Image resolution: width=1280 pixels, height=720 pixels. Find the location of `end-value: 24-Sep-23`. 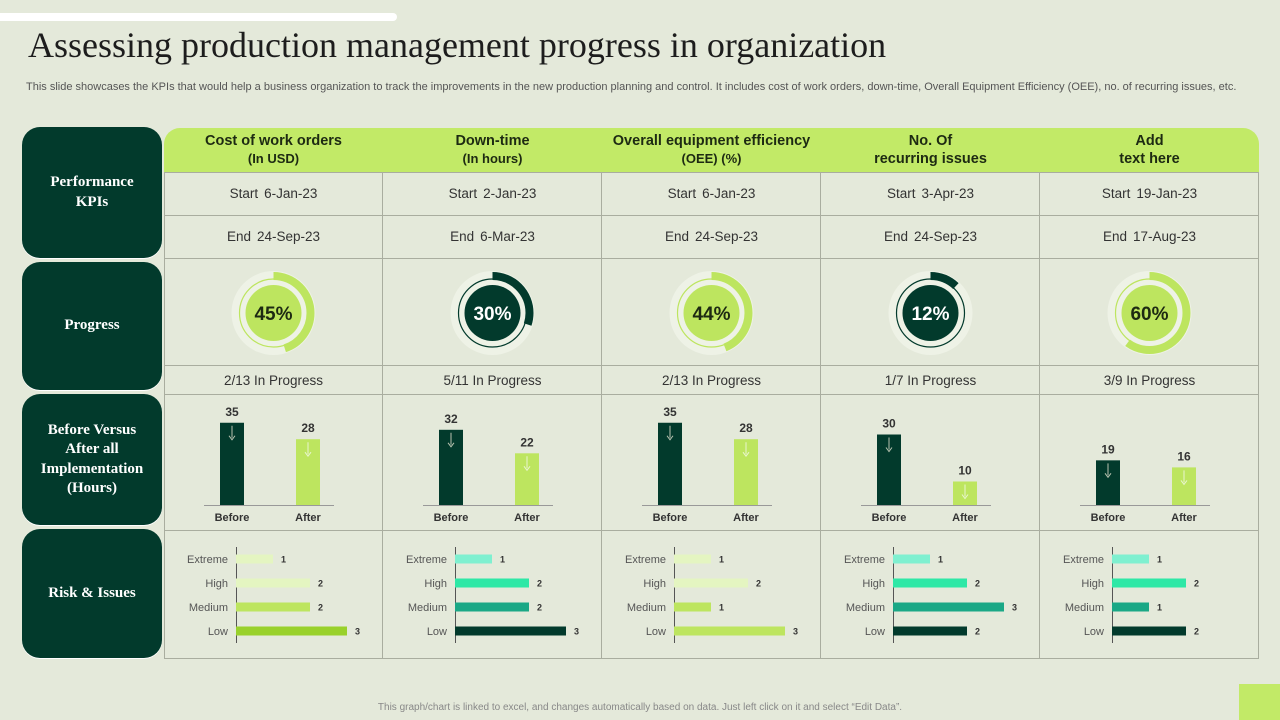

end-value: 24-Sep-23 is located at coordinates (945, 236).